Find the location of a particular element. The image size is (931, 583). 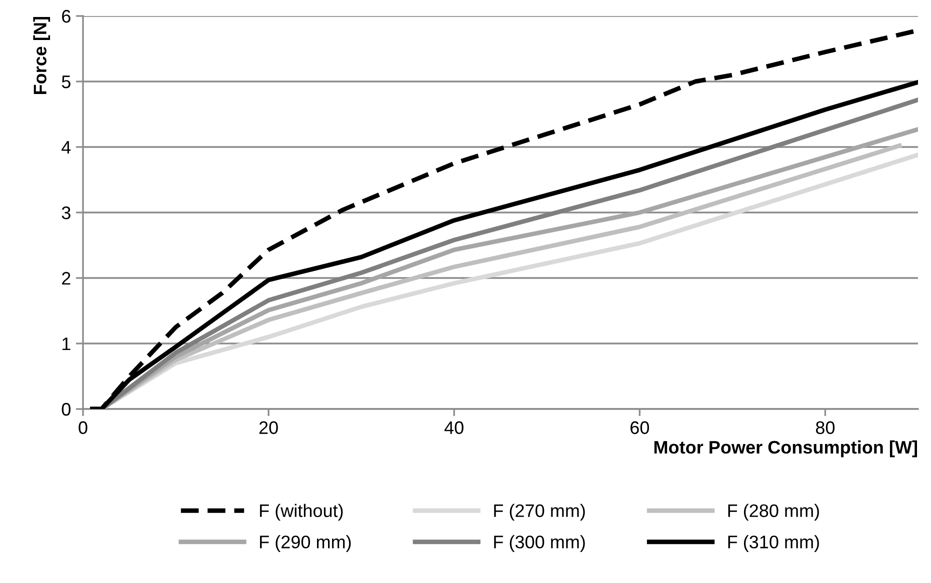

y-tick-label: 2 is located at coordinates (66, 278).